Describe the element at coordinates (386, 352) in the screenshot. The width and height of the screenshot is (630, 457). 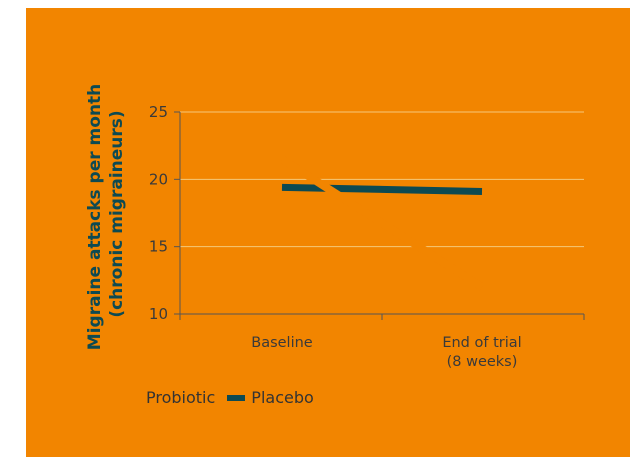
I see `x-category-labels: Baseline End of trial (8 weeks)` at that location.